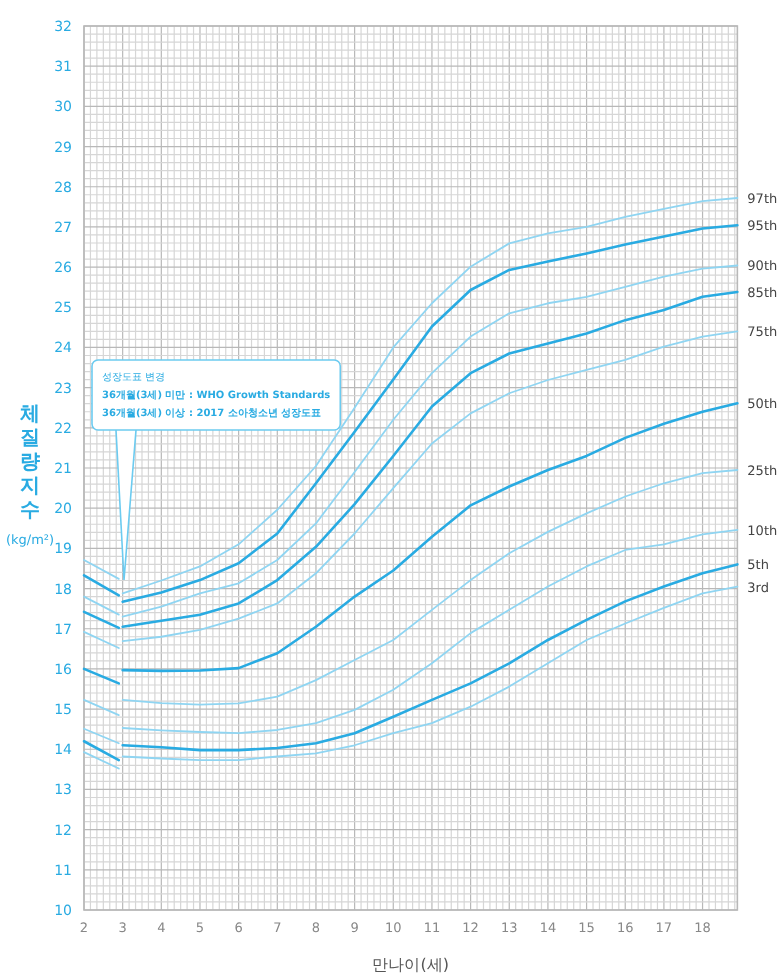  I want to click on x-axis-title: 만나이(세), so click(410, 965).